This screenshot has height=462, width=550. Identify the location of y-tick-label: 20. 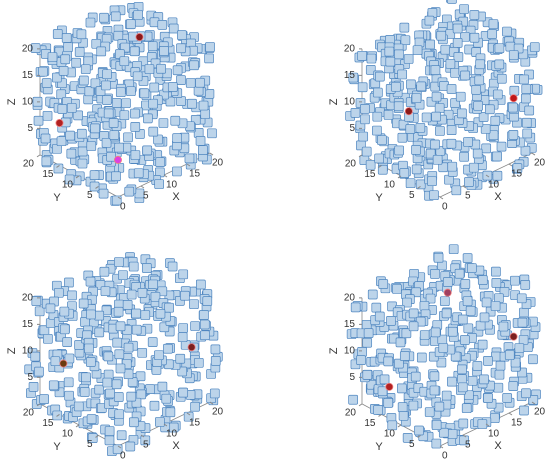
(351, 413).